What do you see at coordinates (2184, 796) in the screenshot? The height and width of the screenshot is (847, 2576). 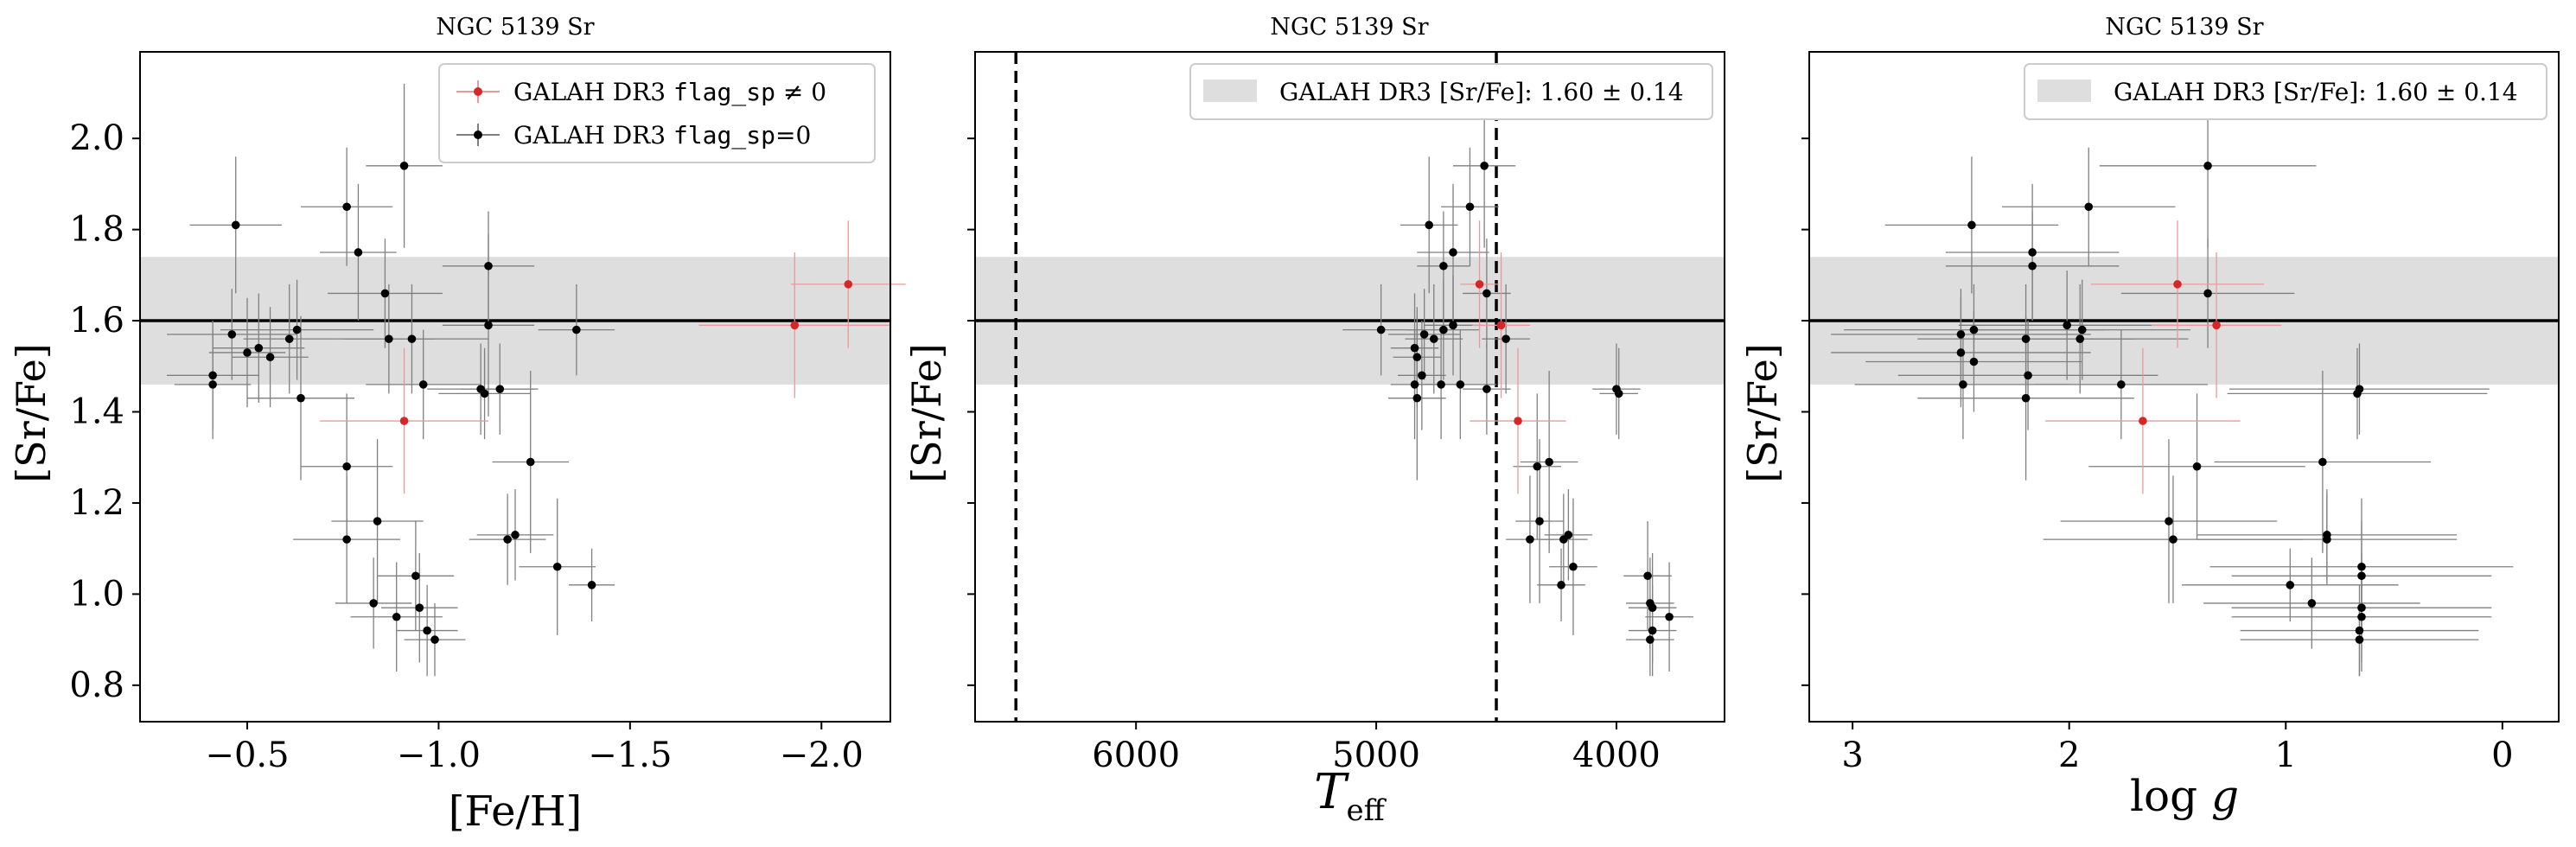 I see `x-axis-label: log g` at bounding box center [2184, 796].